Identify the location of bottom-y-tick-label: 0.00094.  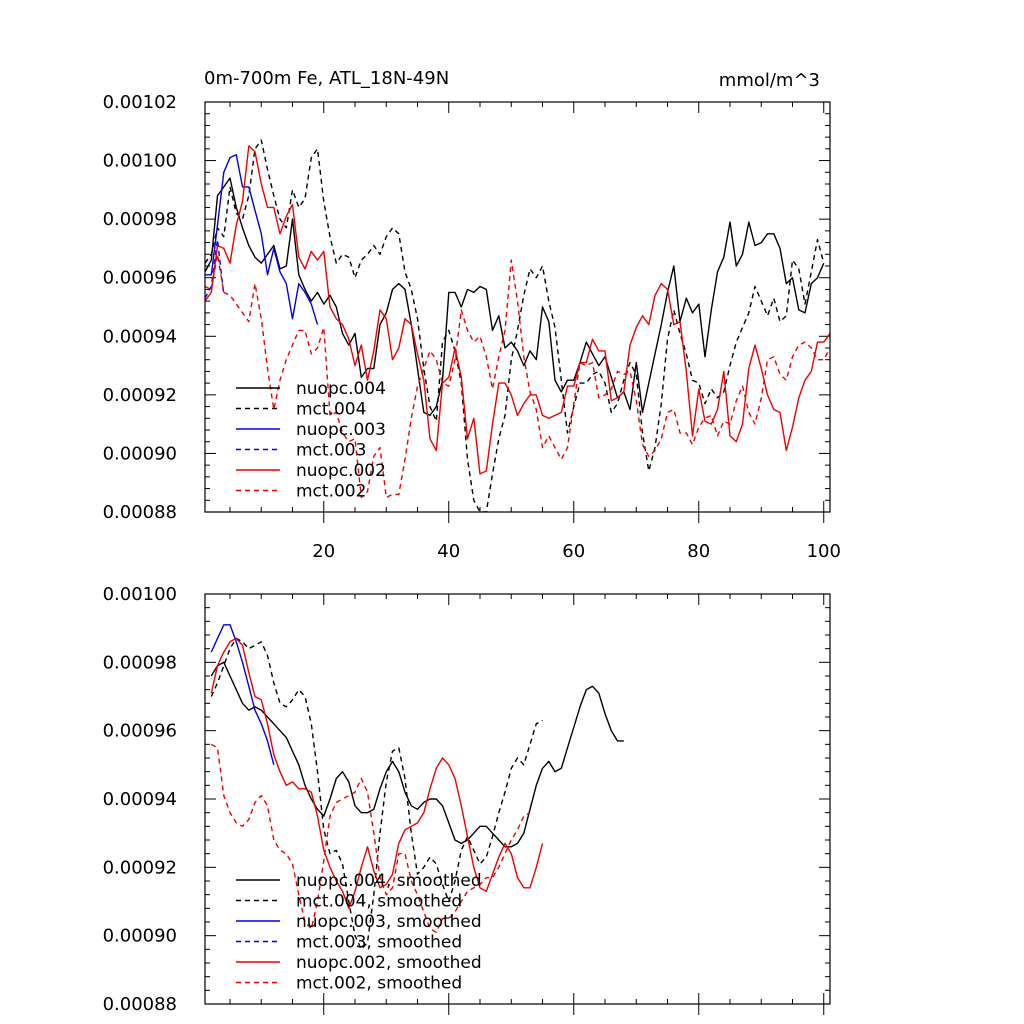
(140, 799).